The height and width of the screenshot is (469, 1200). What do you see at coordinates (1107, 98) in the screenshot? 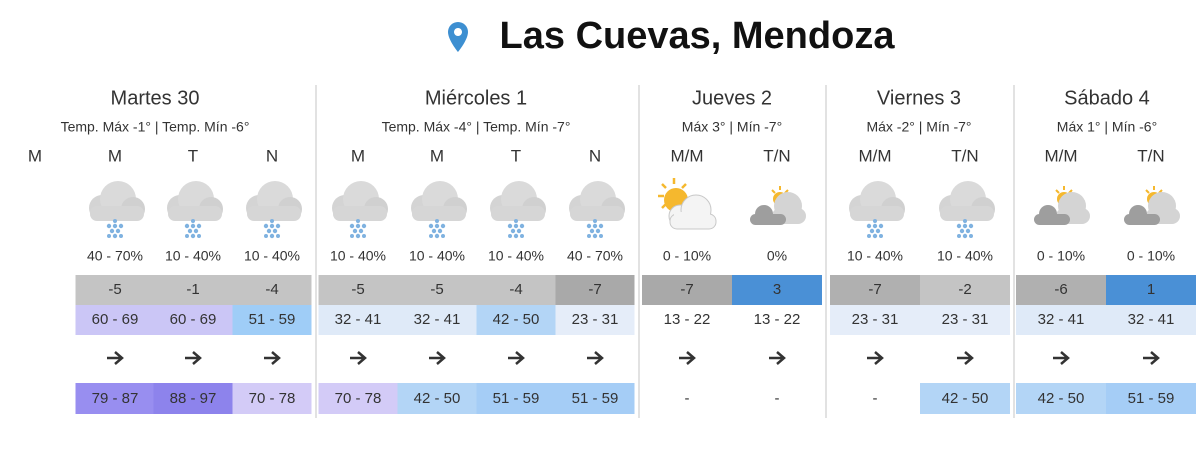
I see `day-name: Sábado 4` at bounding box center [1107, 98].